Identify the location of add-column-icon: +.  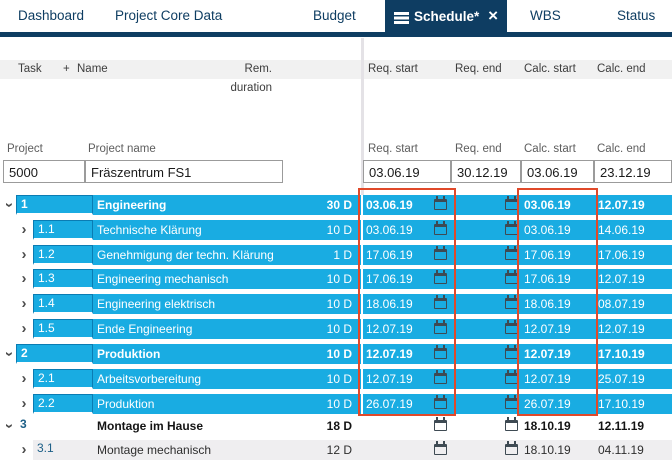
(66, 69).